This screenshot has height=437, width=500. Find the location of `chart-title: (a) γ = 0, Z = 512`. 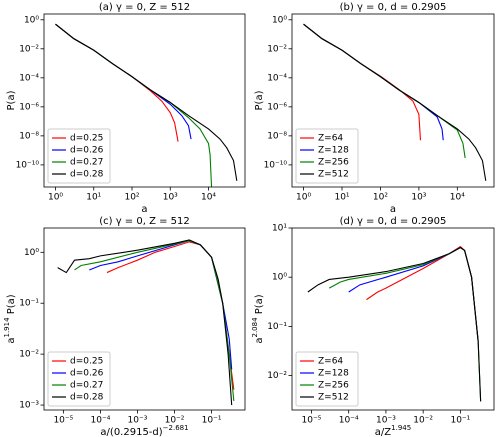

chart-title: (a) γ = 0, Z = 512 is located at coordinates (144, 7).